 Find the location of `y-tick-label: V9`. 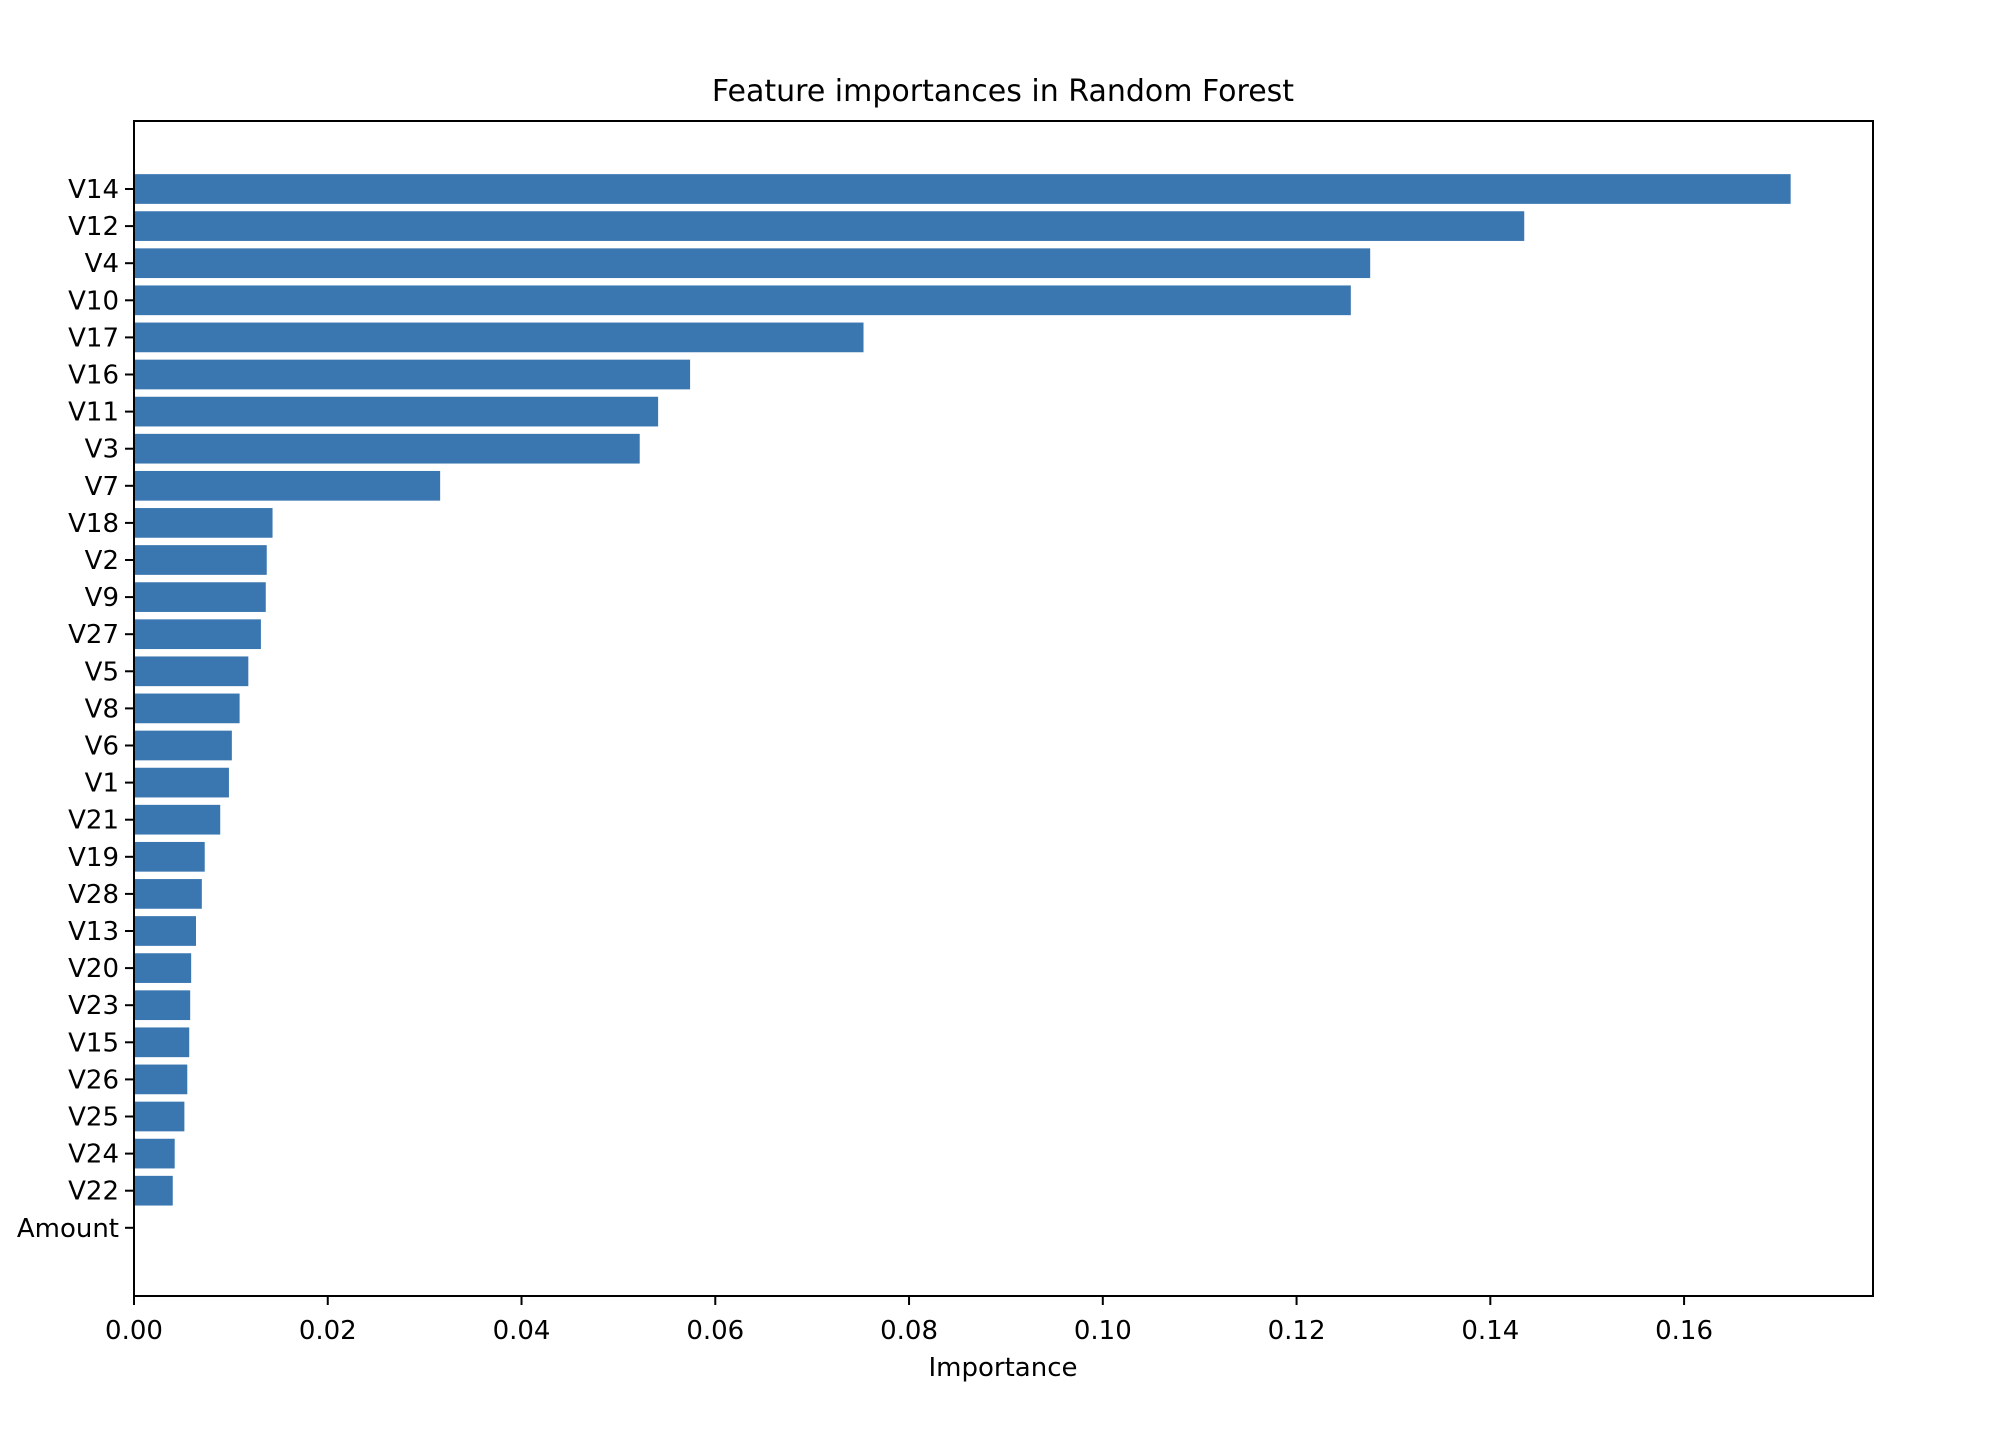

y-tick-label: V9 is located at coordinates (102, 598).